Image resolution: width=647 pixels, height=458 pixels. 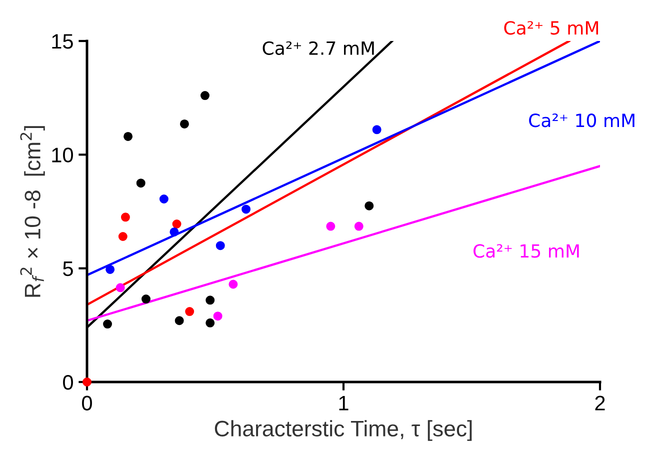 What do you see at coordinates (526, 251) in the screenshot?
I see `text: Ca²⁺ 15 mM` at bounding box center [526, 251].